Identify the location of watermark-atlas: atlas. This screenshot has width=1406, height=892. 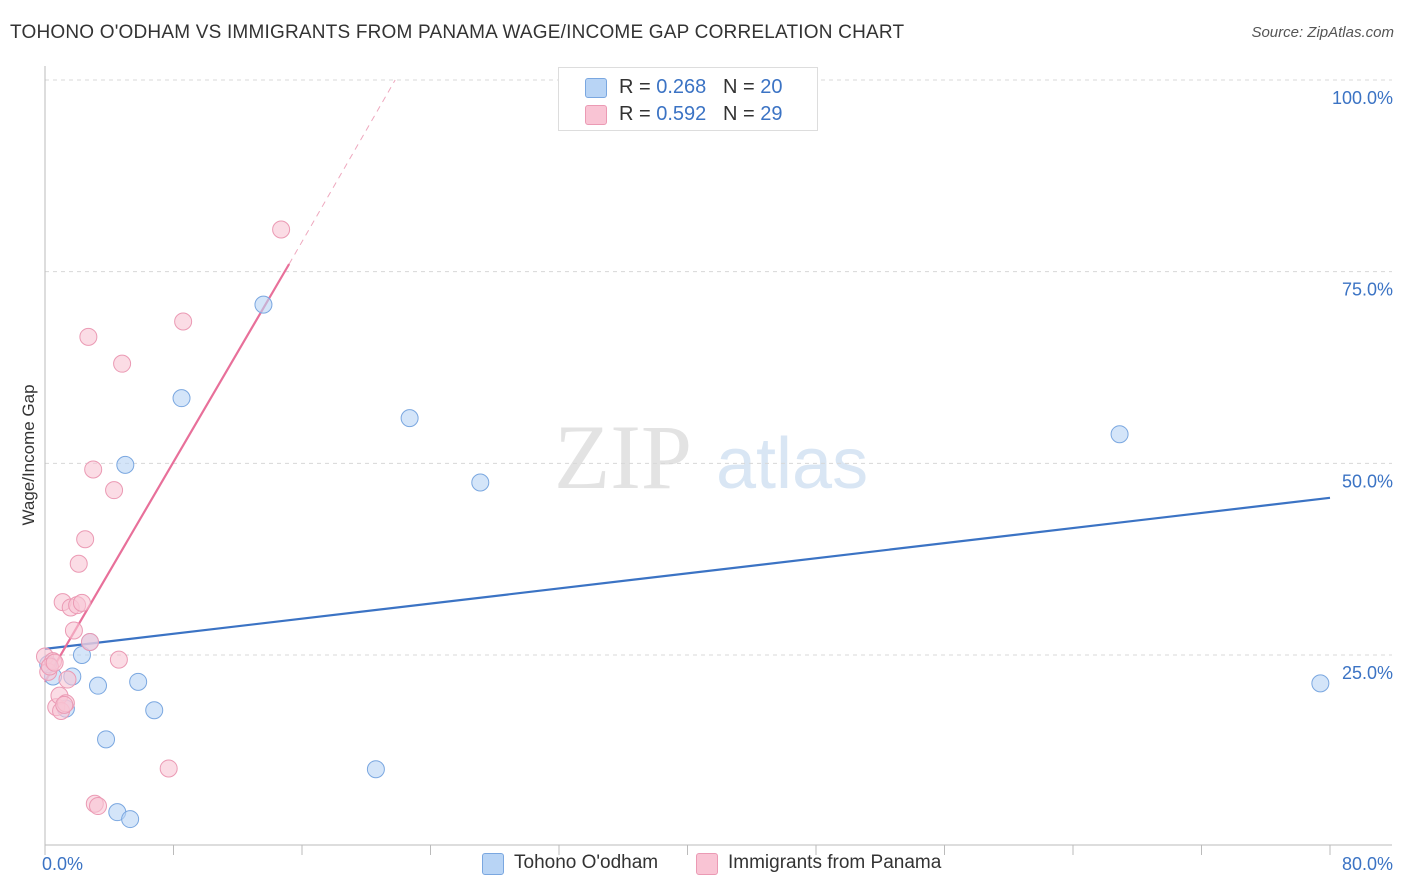
(792, 464).